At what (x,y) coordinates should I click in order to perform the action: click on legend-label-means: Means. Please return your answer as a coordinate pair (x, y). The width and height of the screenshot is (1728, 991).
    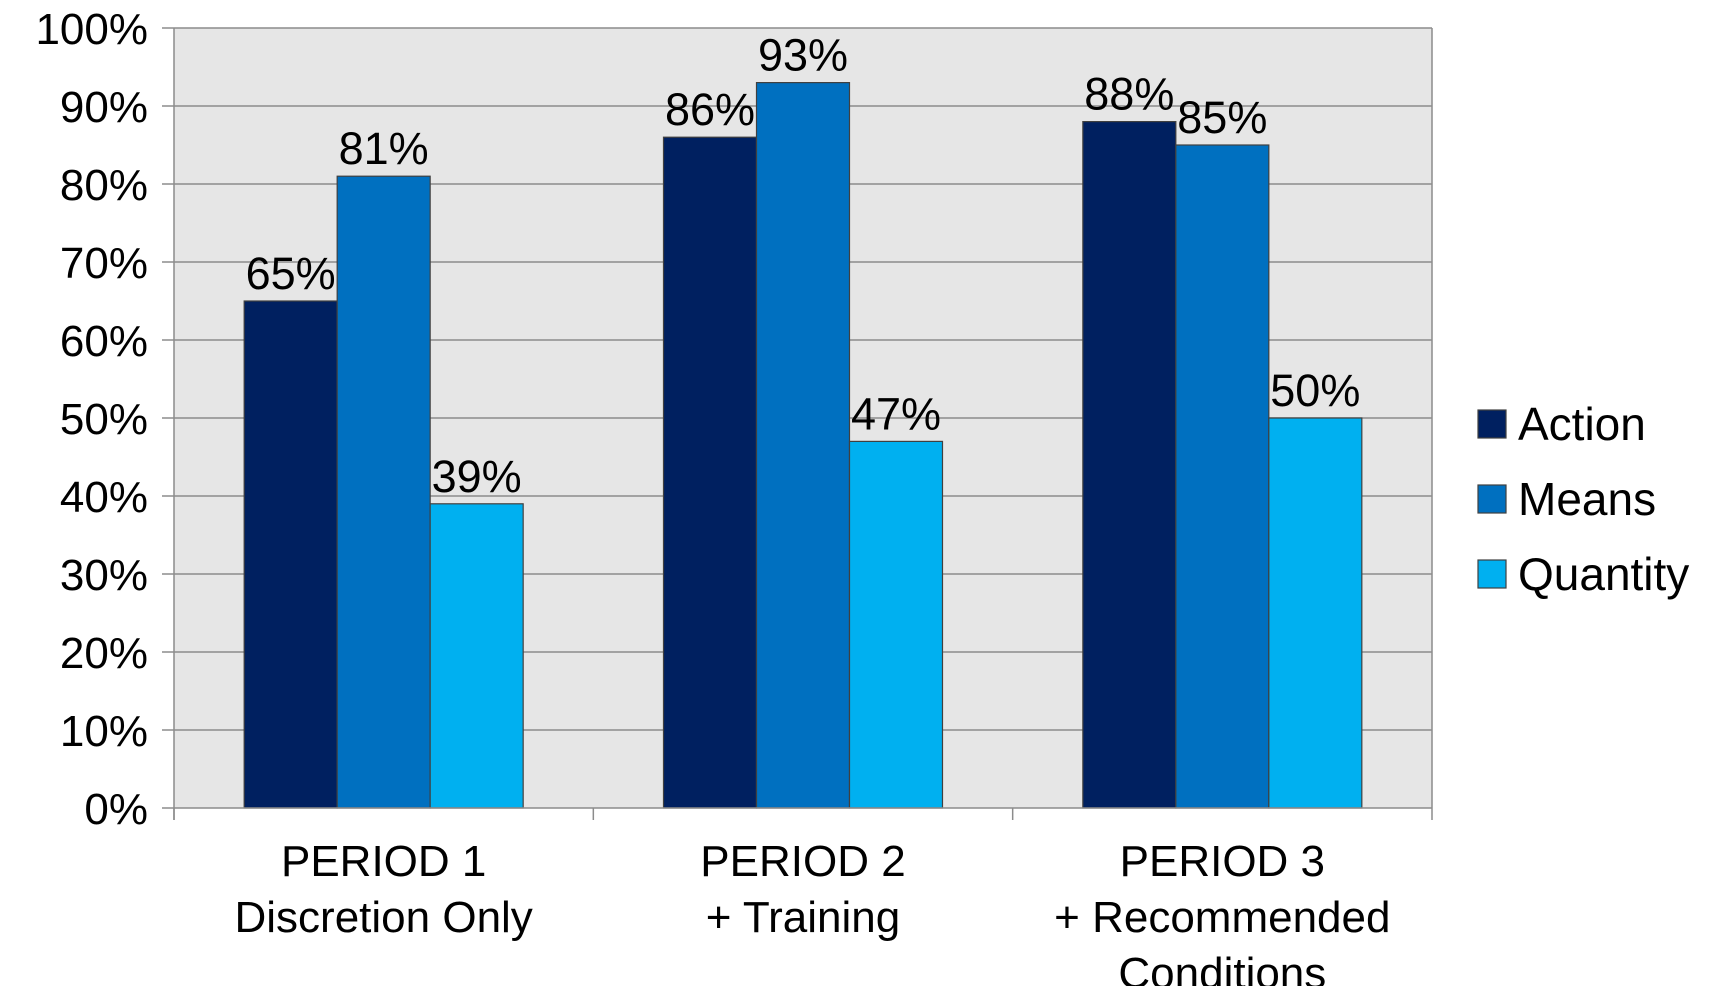
    Looking at the image, I should click on (1587, 499).